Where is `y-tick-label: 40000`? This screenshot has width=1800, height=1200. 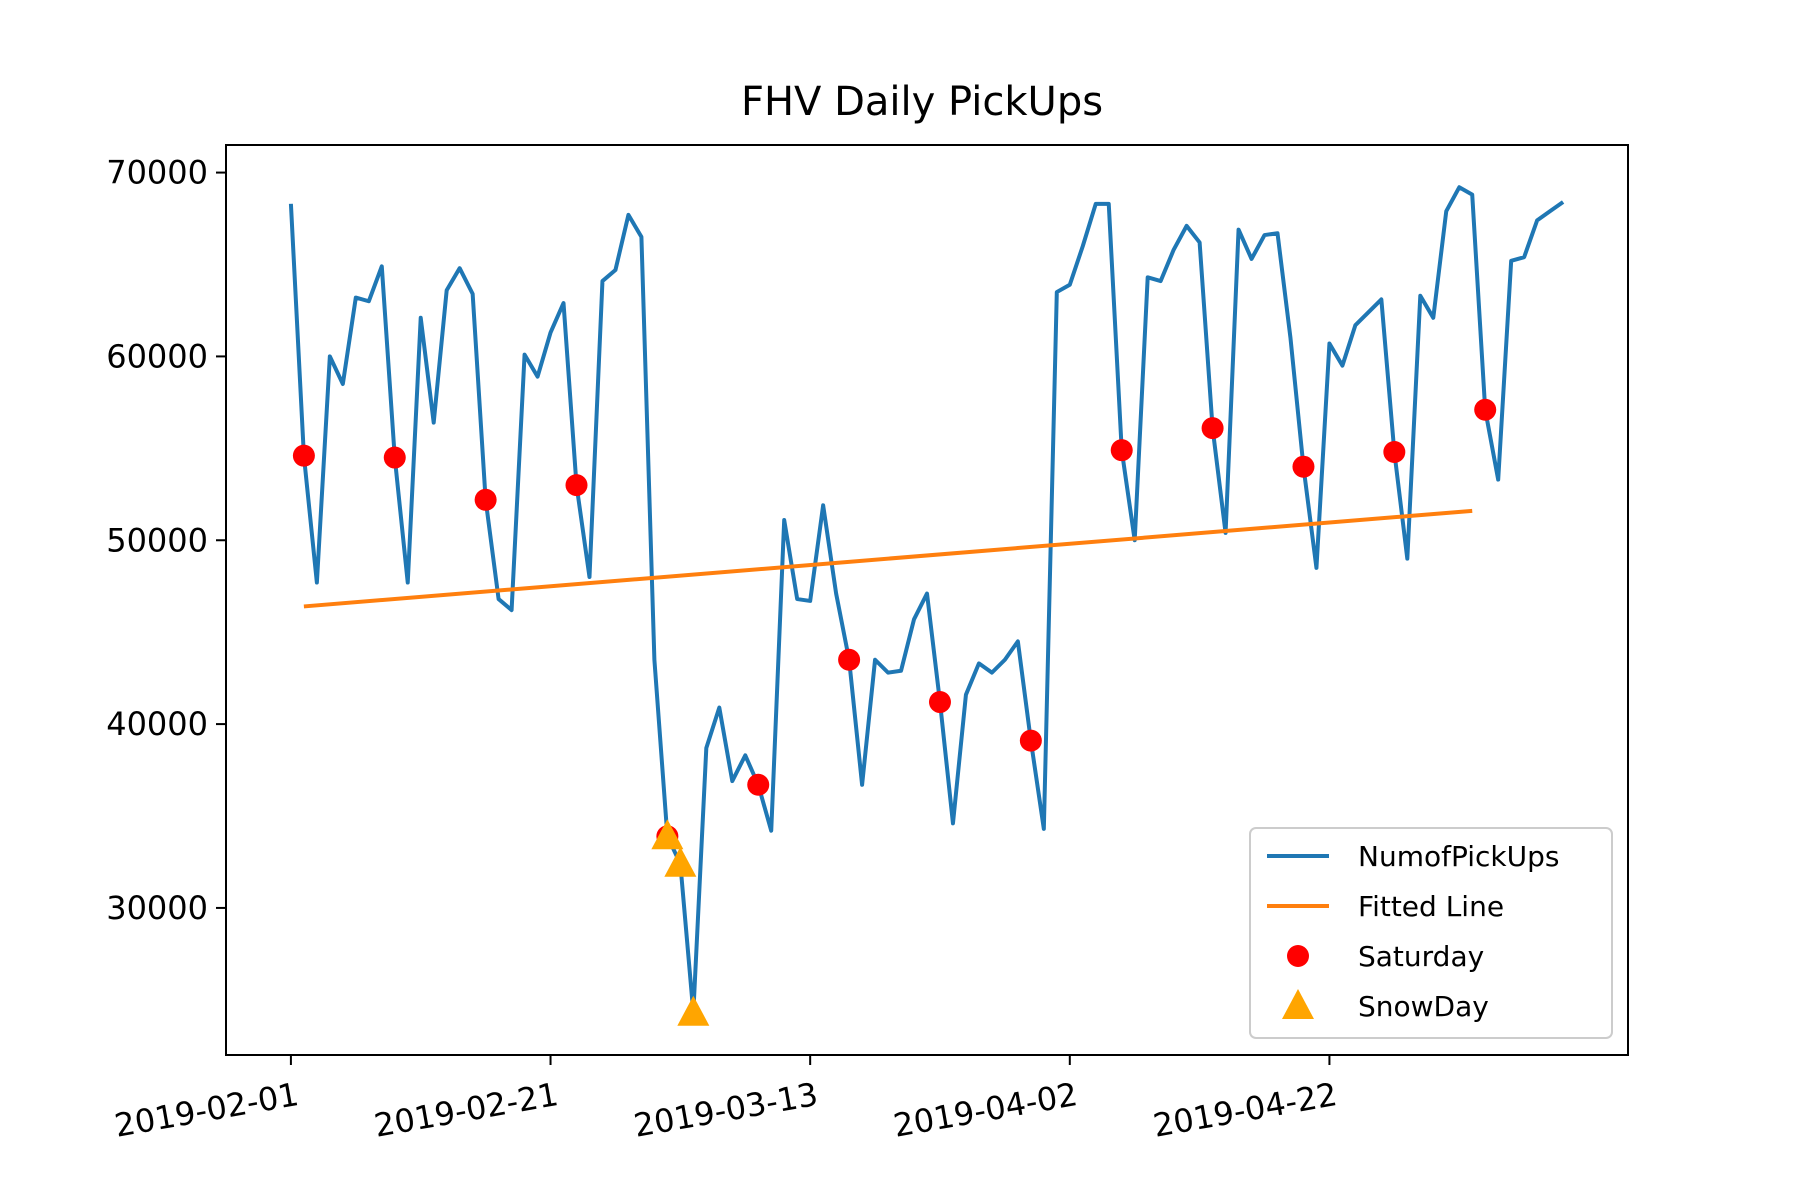 y-tick-label: 40000 is located at coordinates (157, 724).